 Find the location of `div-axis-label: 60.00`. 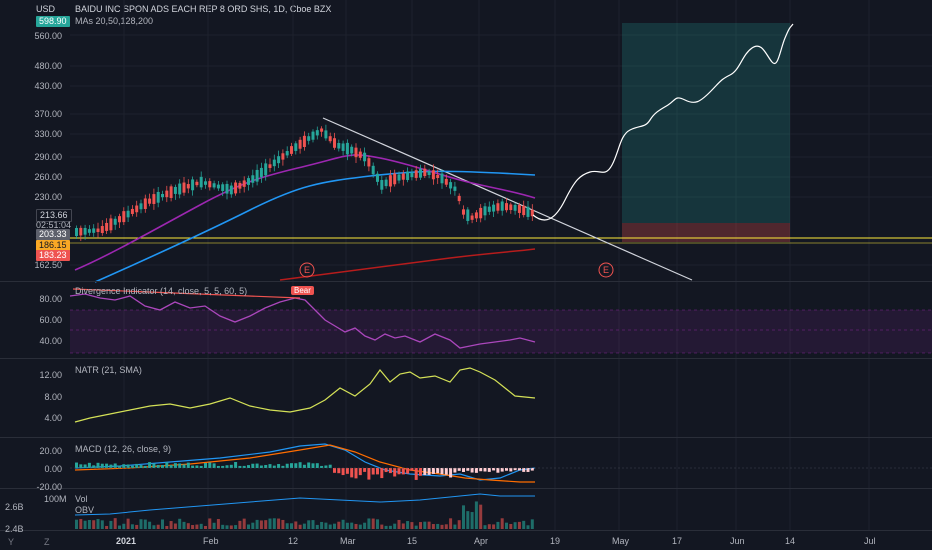

div-axis-label: 60.00 is located at coordinates (50, 320).